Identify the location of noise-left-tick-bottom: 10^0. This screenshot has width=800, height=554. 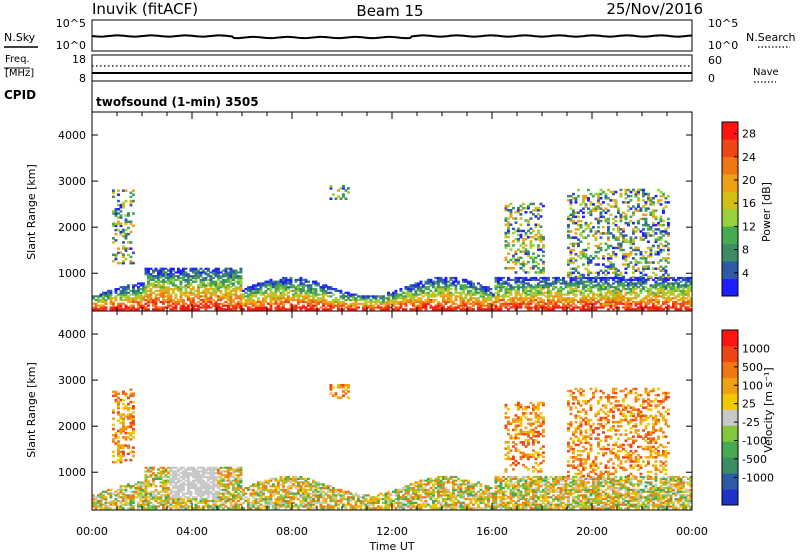
(71, 45).